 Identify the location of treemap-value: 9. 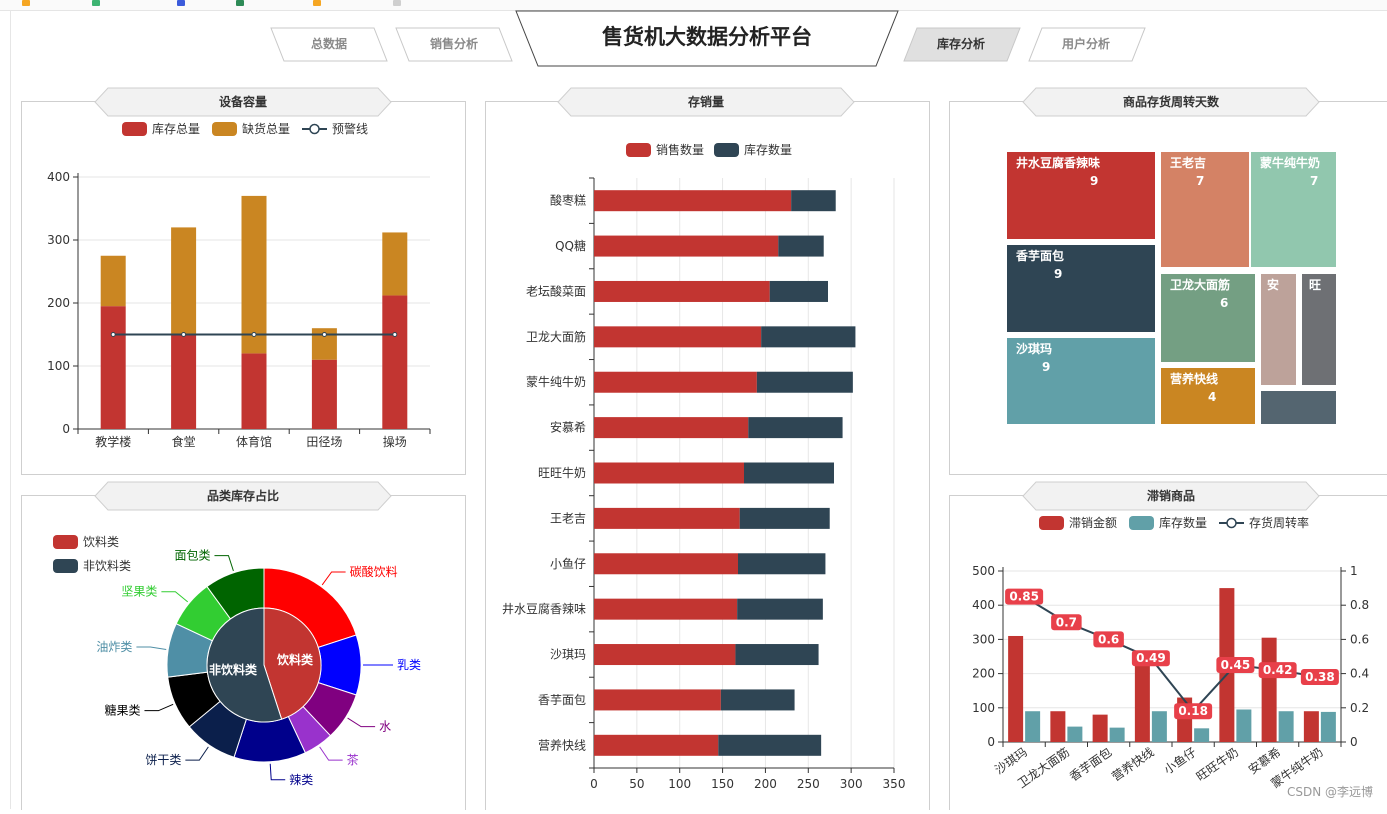
(1094, 181).